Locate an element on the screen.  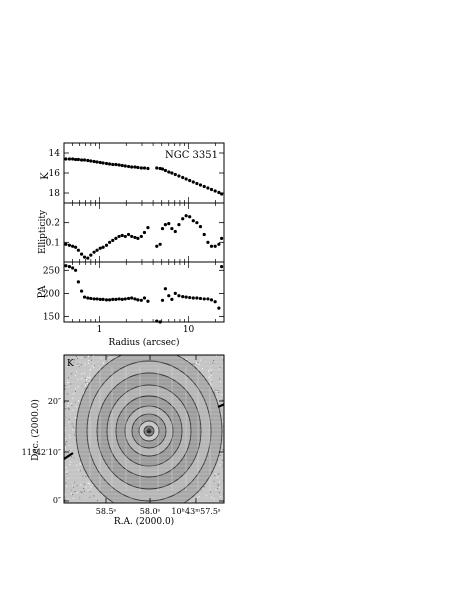
y-tick-label: 14 is located at coordinates (55, 154).